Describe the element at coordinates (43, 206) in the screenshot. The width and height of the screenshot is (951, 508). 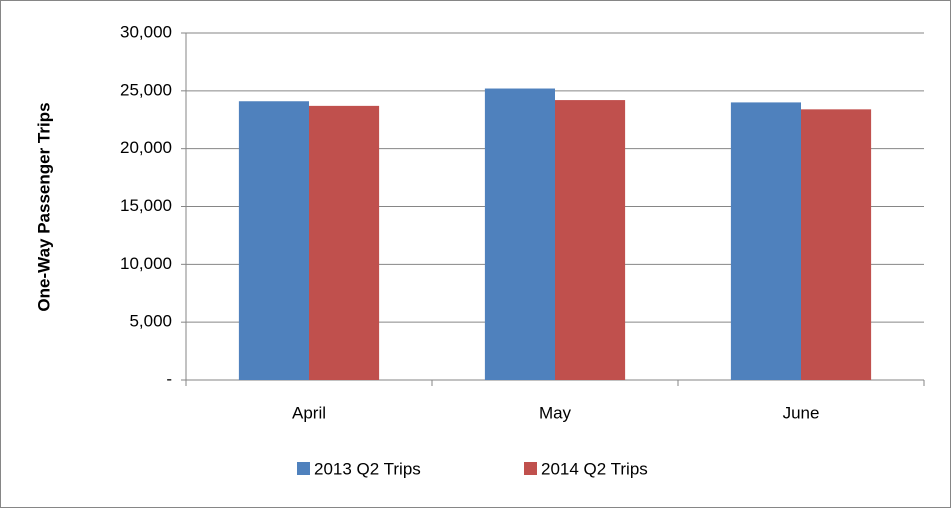
I see `y-axis-title: One-Way Passenger Trips` at that location.